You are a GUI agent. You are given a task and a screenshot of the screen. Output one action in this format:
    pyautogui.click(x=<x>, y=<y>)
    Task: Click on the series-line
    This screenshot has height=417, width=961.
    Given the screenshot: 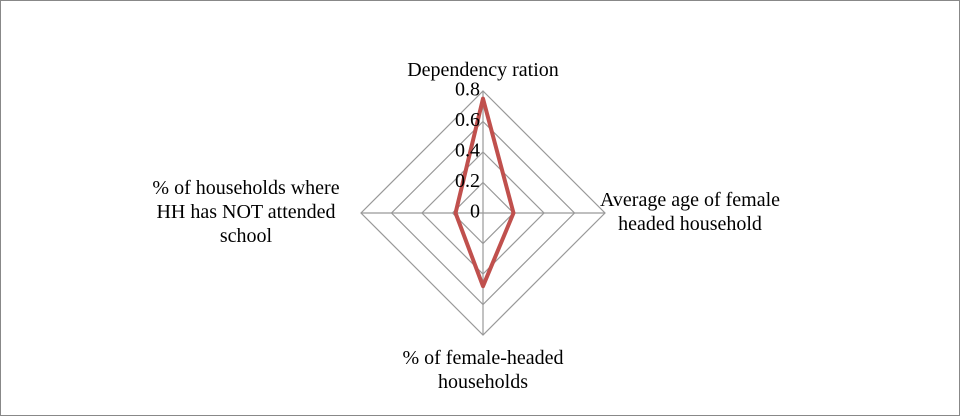 What is the action you would take?
    pyautogui.click(x=484, y=192)
    